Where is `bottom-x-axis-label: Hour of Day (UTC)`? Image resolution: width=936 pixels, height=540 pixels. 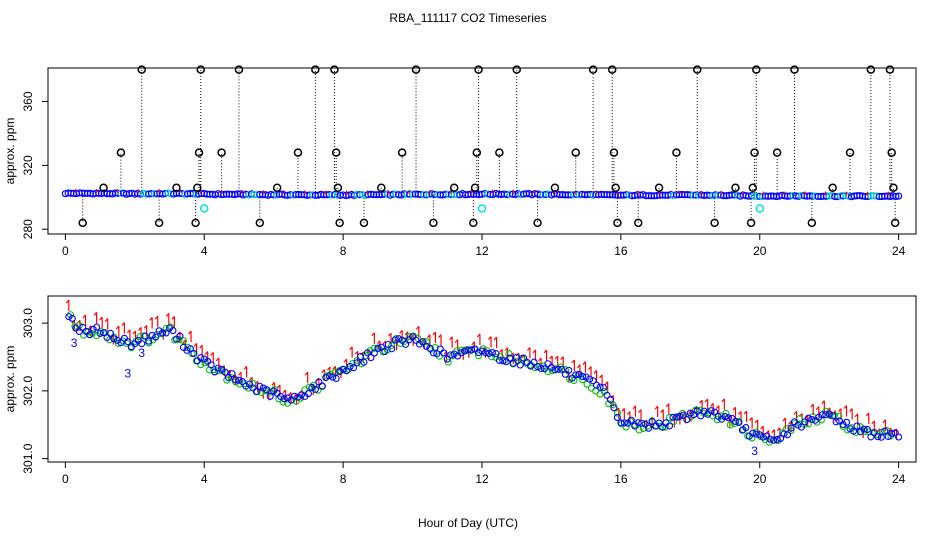
bottom-x-axis-label: Hour of Day (UTC) is located at coordinates (468, 523).